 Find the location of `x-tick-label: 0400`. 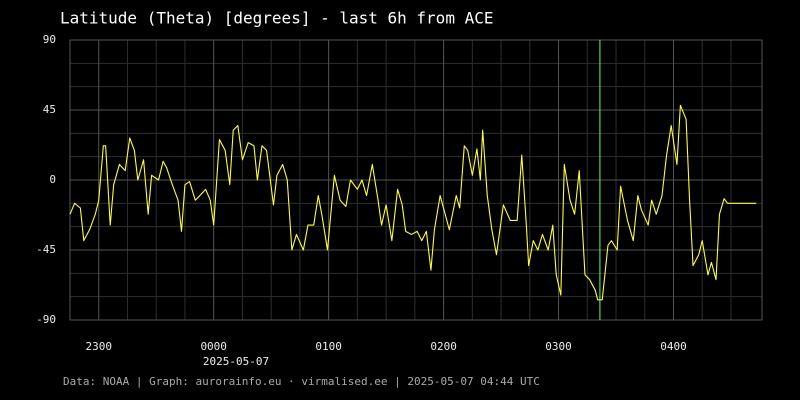

x-tick-label: 0400 is located at coordinates (673, 346).